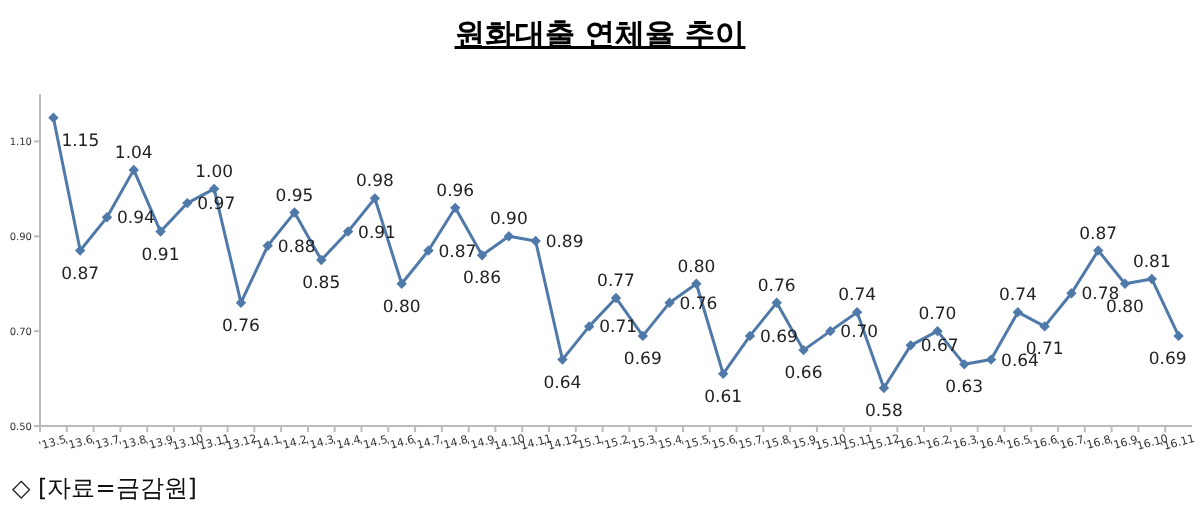 This screenshot has height=524, width=1200. I want to click on data-label: 0.63, so click(964, 388).